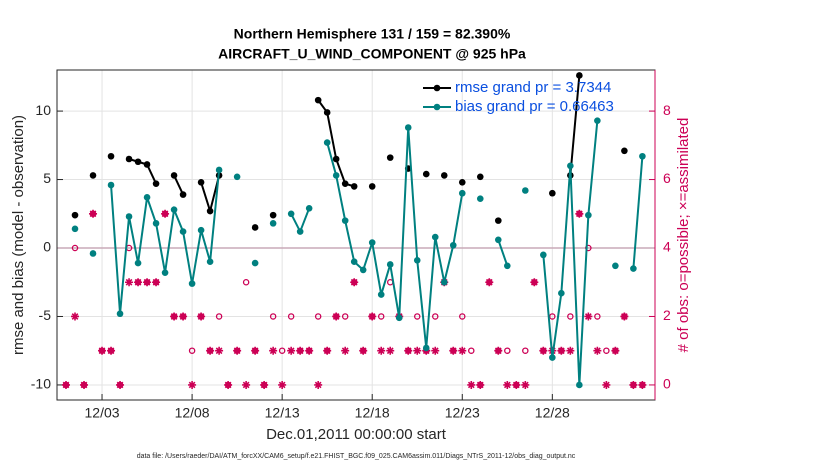 Image resolution: width=830 pixels, height=470 pixels. What do you see at coordinates (18, 235) in the screenshot?
I see `y-axis-label: rmse and bias (model - observation)` at bounding box center [18, 235].